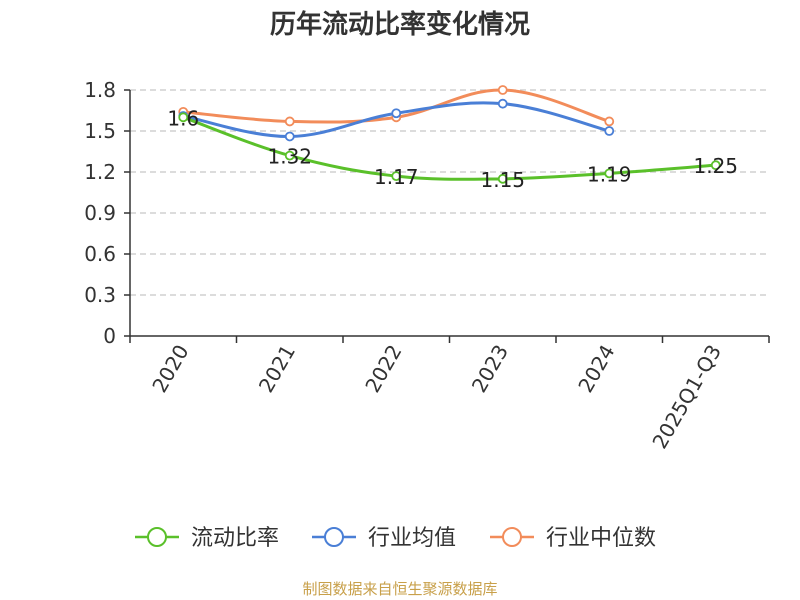  Describe the element at coordinates (100, 213) in the screenshot. I see `y-tick-label: 0.9` at that location.